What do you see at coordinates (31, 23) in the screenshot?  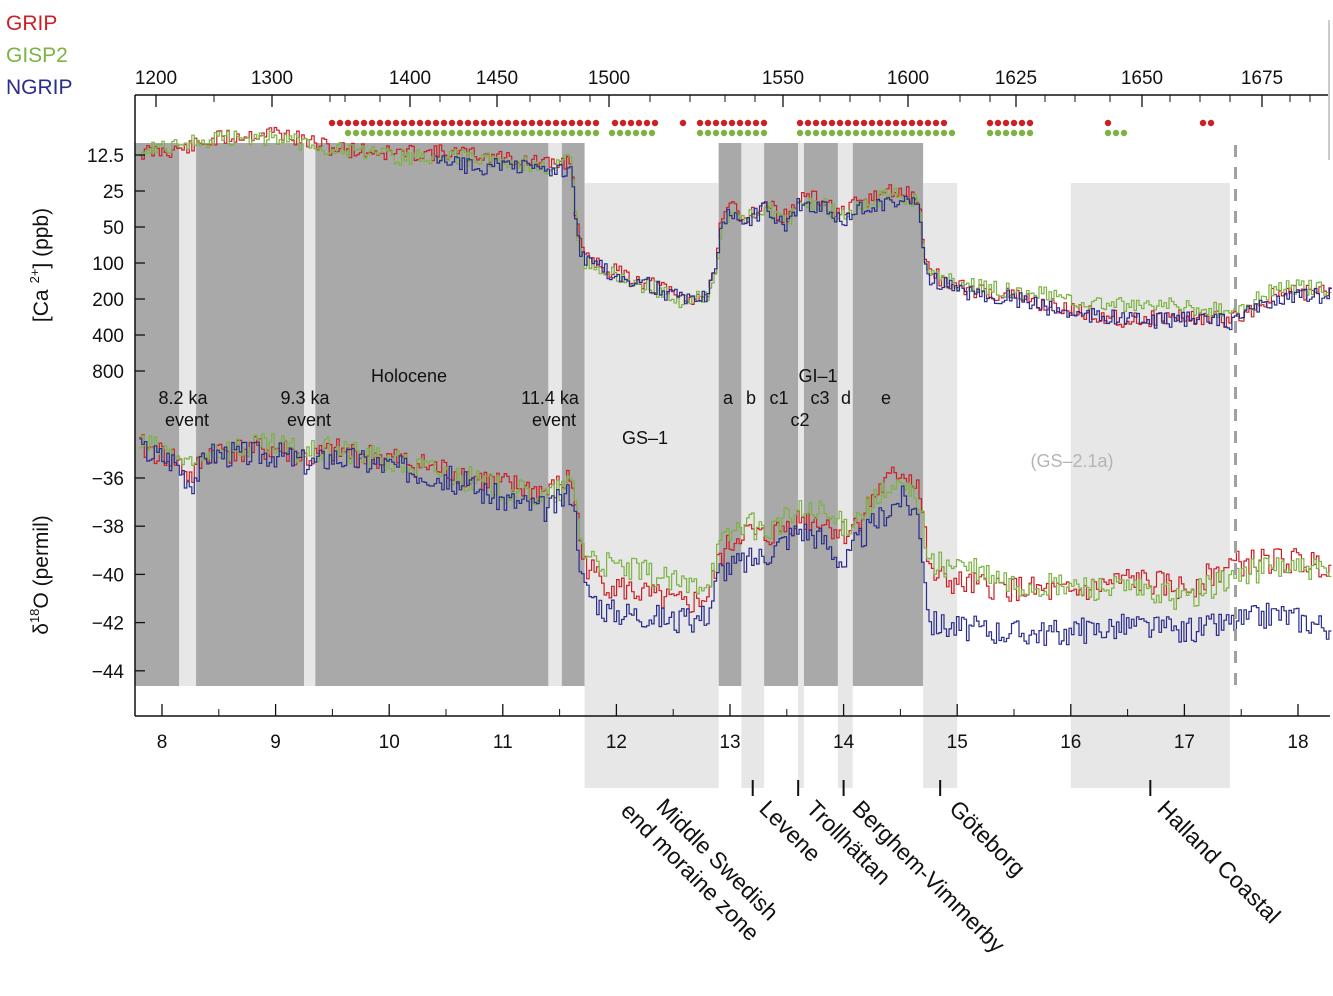 I see `legend-grip: GRIP` at bounding box center [31, 23].